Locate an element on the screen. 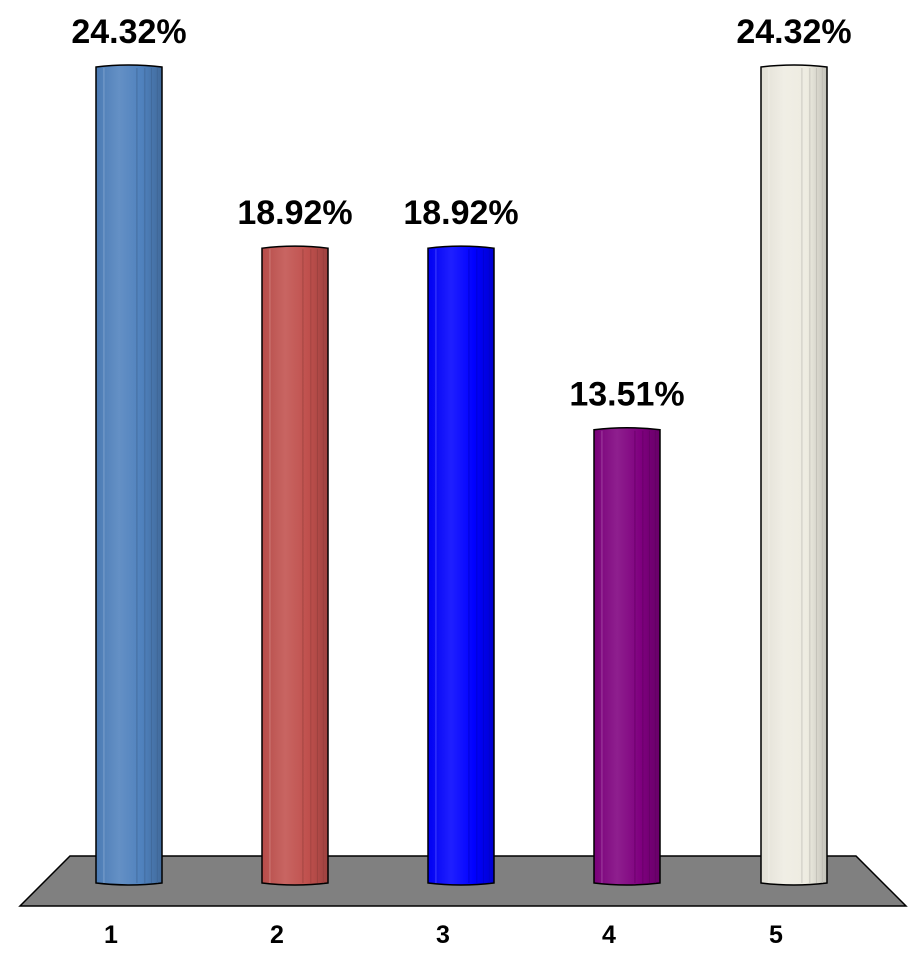 The width and height of the screenshot is (913, 957). x-tick-labels-group: 1 2 3 4 5 is located at coordinates (443, 935).